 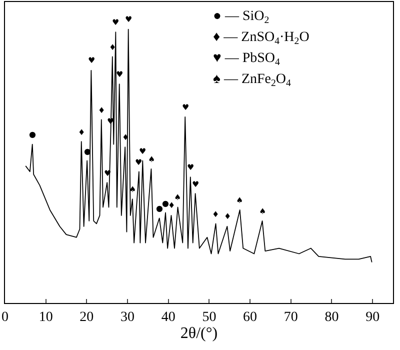 I want to click on x-axis-title: 2θ/(°), so click(x=199, y=333).